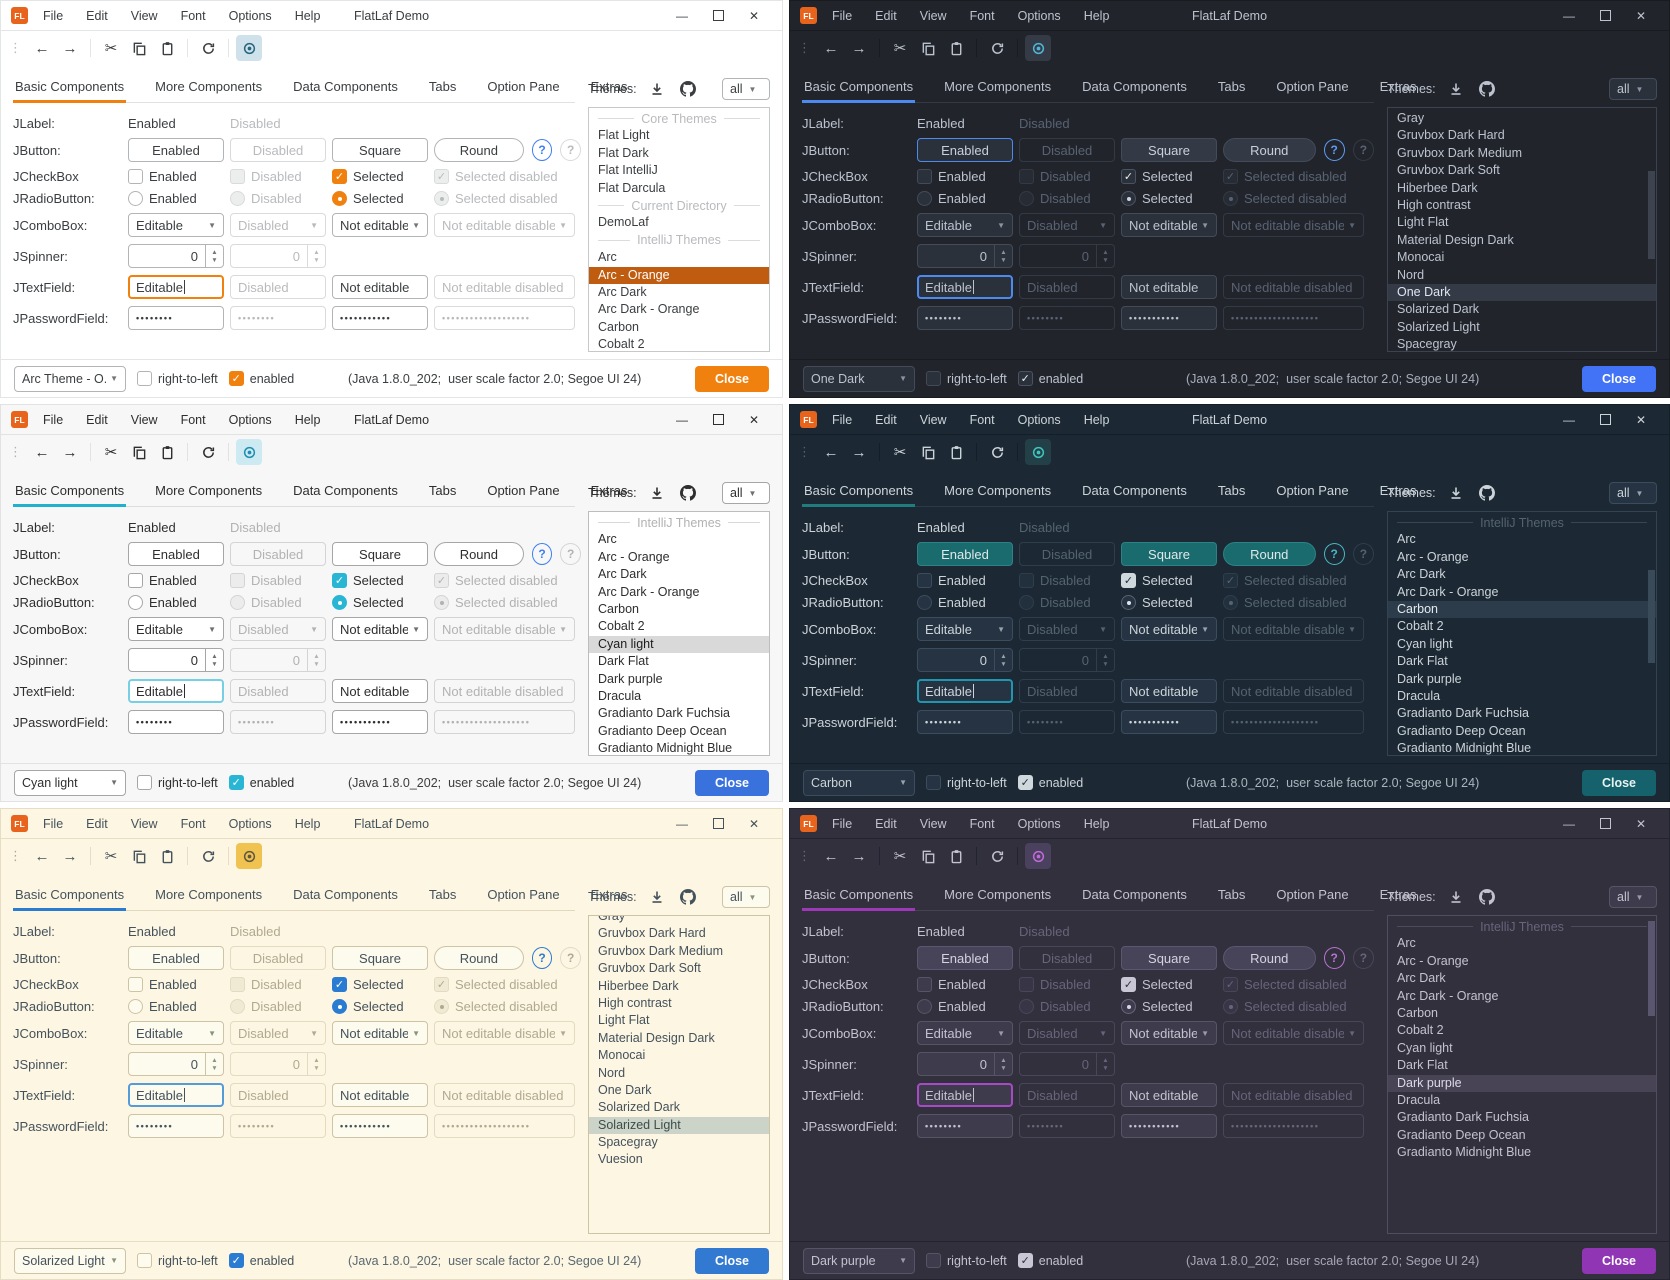 Image resolution: width=1670 pixels, height=1280 pixels. Describe the element at coordinates (661, 950) in the screenshot. I see `theme-list-item: Gruvbox Dark Medium` at that location.